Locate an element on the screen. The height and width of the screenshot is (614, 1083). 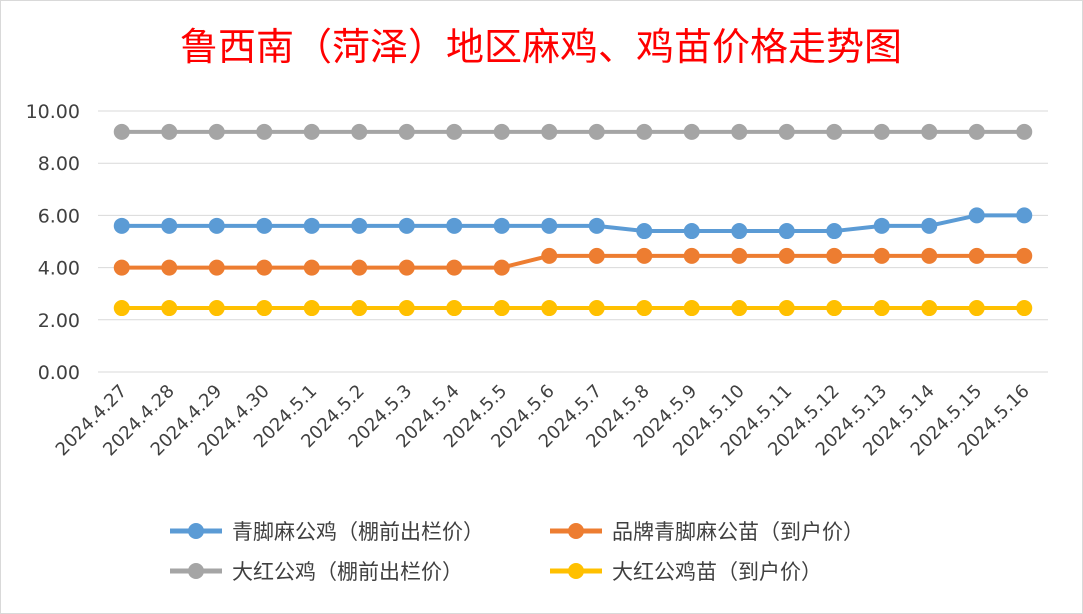
legend-label: 大红公鸡（棚前出栏价） is located at coordinates (347, 572).